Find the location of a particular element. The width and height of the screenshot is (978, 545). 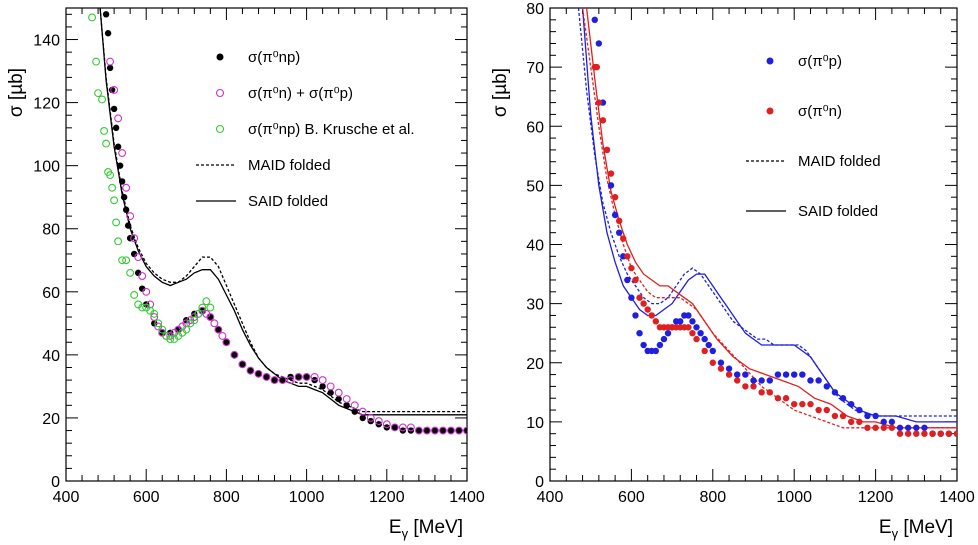

legend-label: σ(π⁰np) B. Krusche et al. is located at coordinates (331, 129).